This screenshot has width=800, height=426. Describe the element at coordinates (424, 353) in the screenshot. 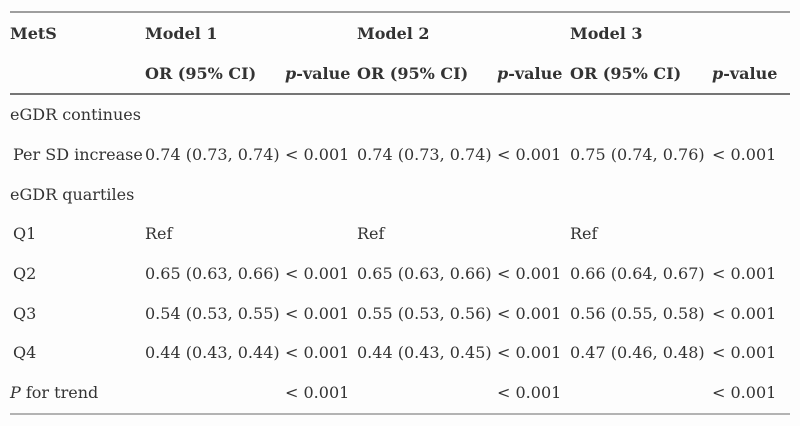

I see `m2-or-cell: 0.44 (0.43, 0.45)` at that location.